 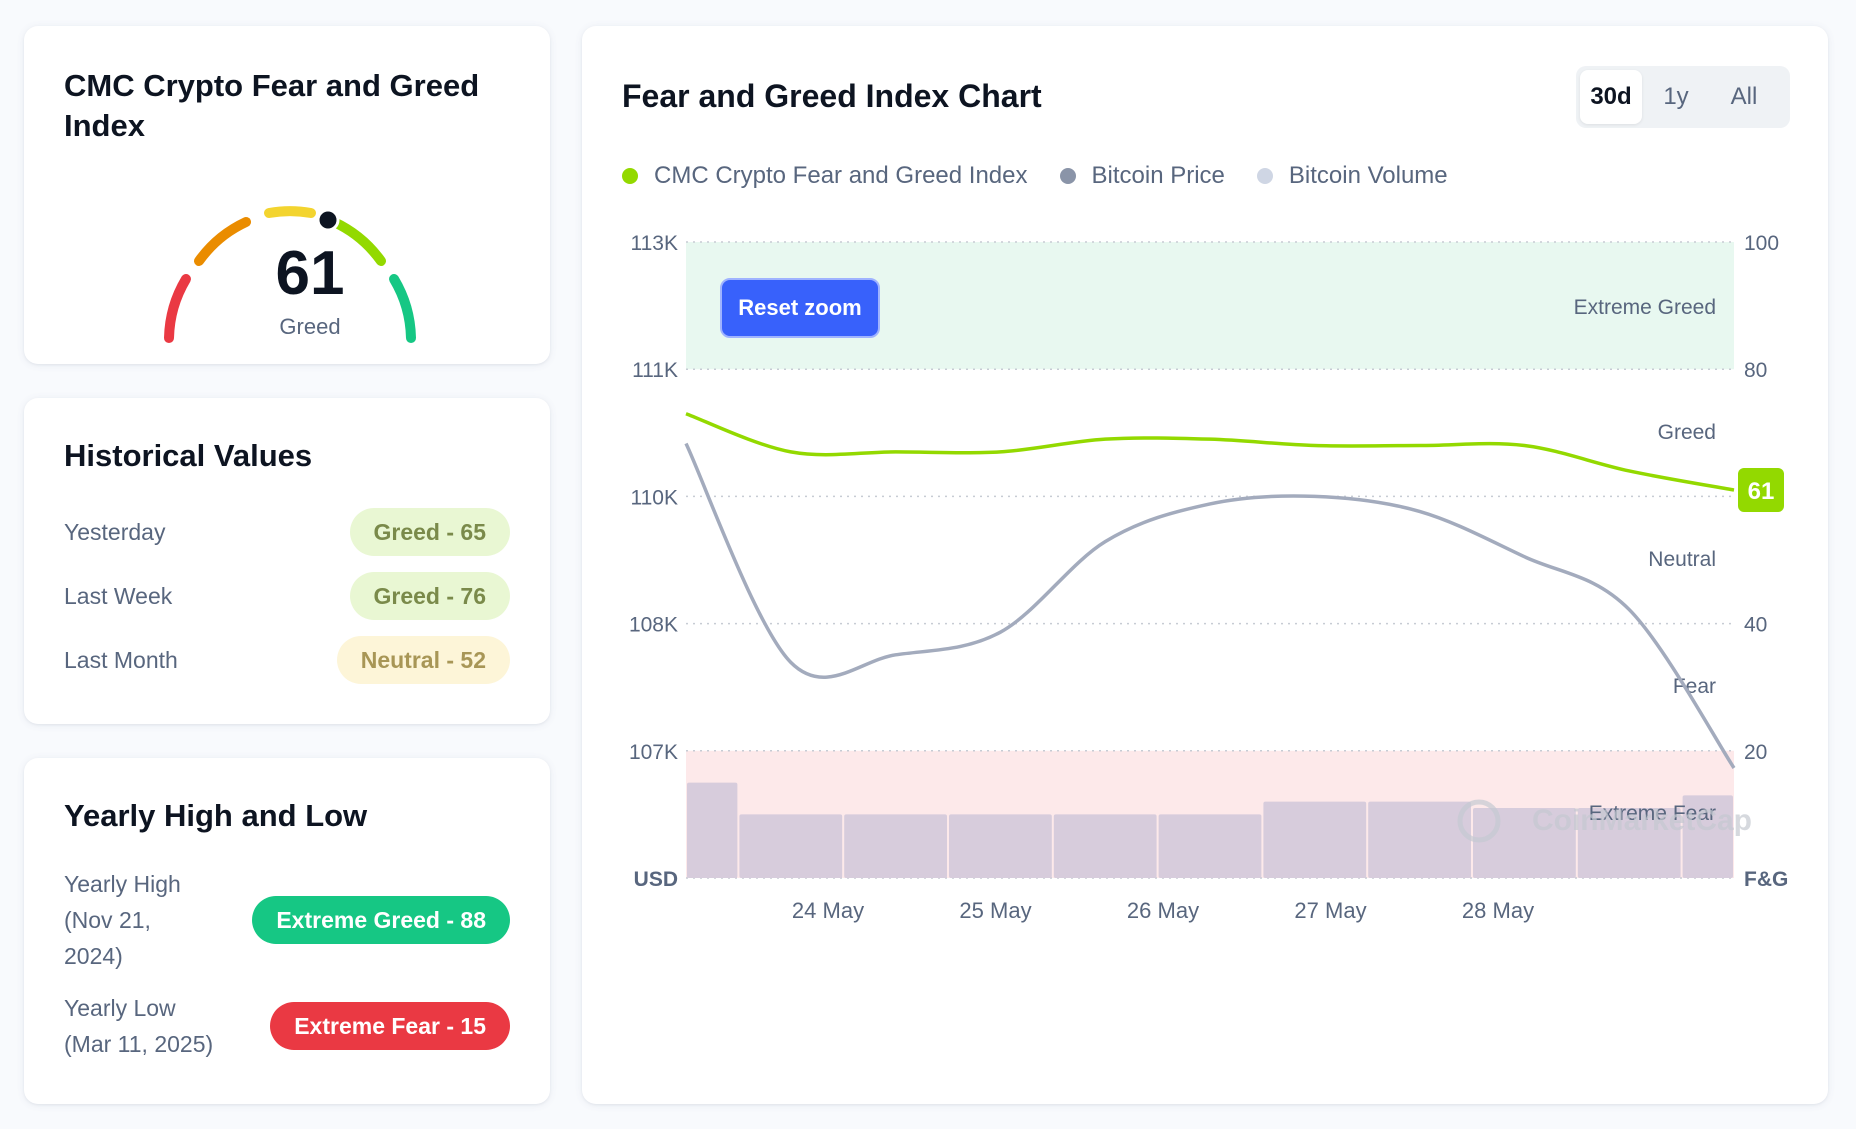 I want to click on fear-greed-gauge-card: CMC Crypto Fear and Greed Index 61 Greed, so click(x=287, y=195).